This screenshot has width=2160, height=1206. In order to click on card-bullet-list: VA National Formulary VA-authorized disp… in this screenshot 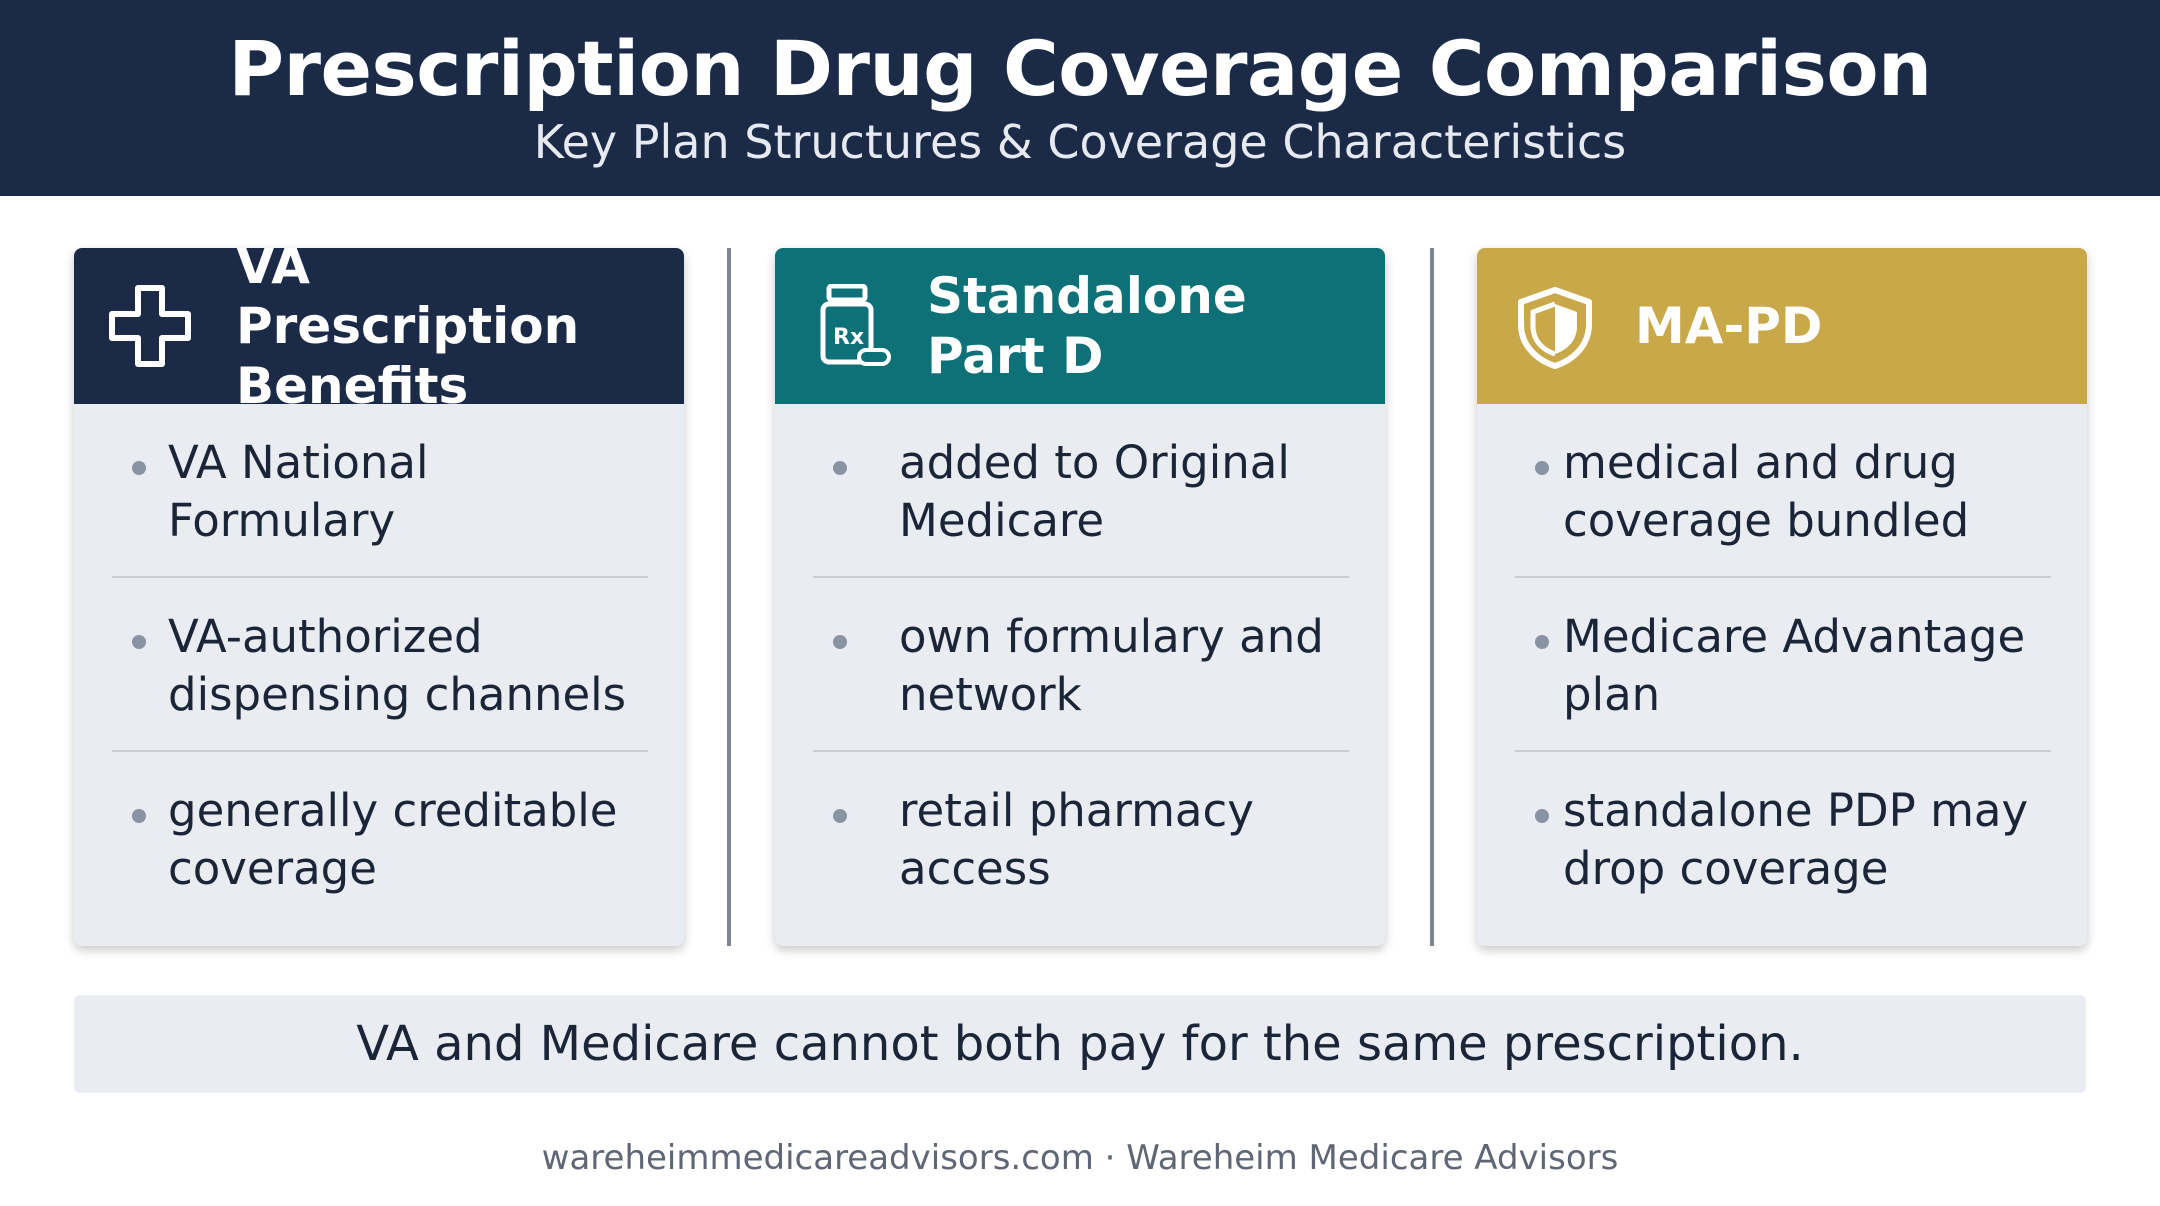, I will do `click(380, 664)`.